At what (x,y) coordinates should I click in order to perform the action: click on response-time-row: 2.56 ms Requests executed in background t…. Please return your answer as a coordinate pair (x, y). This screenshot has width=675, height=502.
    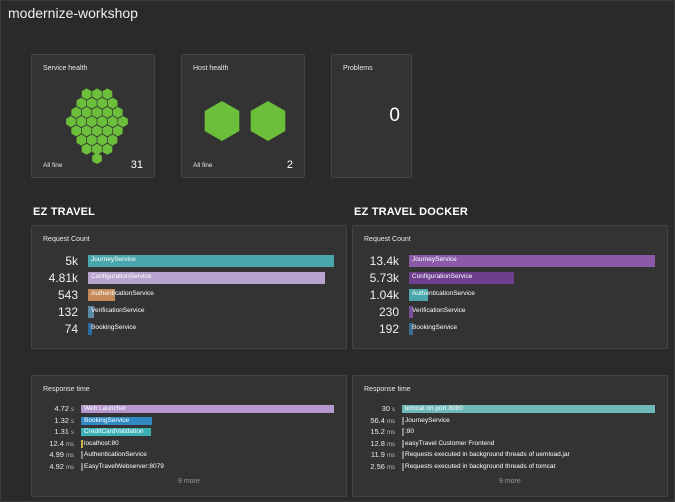
    Looking at the image, I should click on (511, 466).